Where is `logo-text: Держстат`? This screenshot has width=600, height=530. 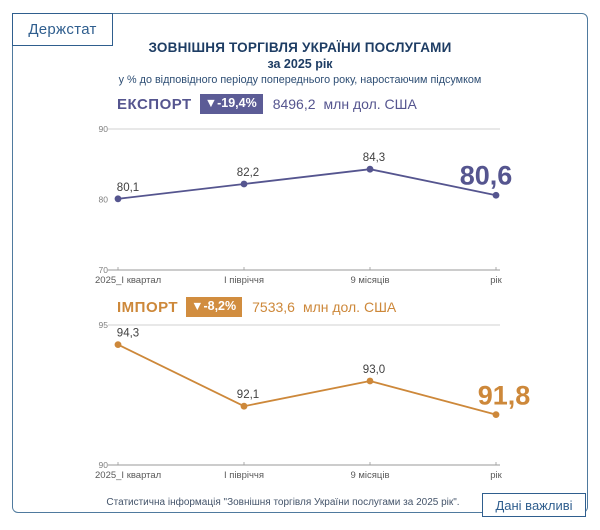
logo-text: Держстат is located at coordinates (62, 29).